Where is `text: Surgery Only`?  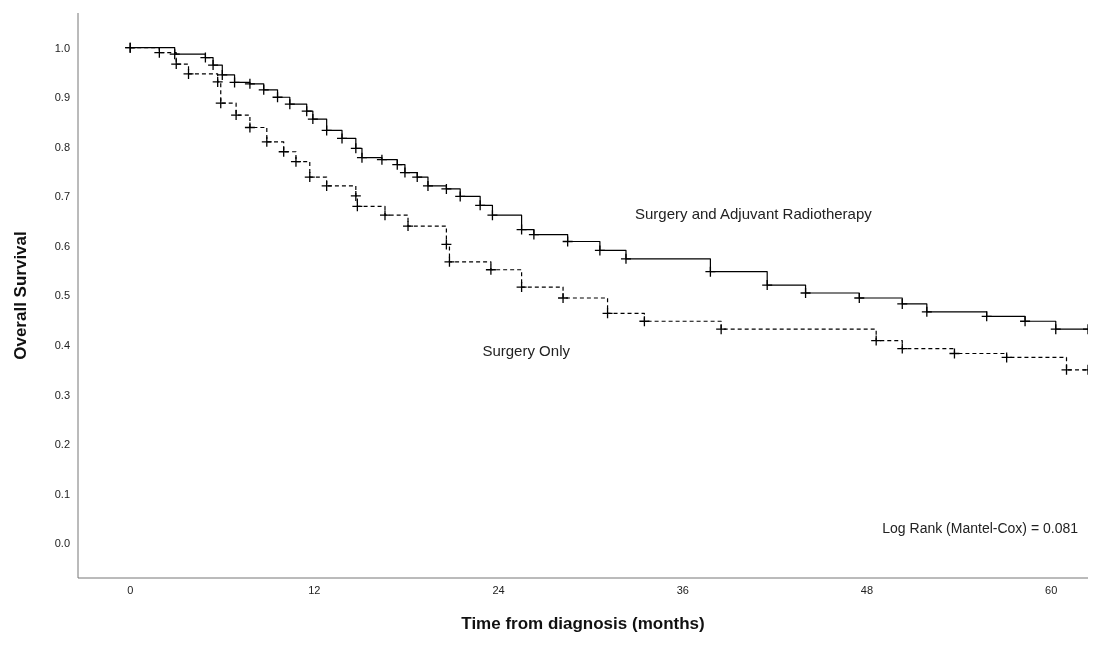 text: Surgery Only is located at coordinates (526, 350).